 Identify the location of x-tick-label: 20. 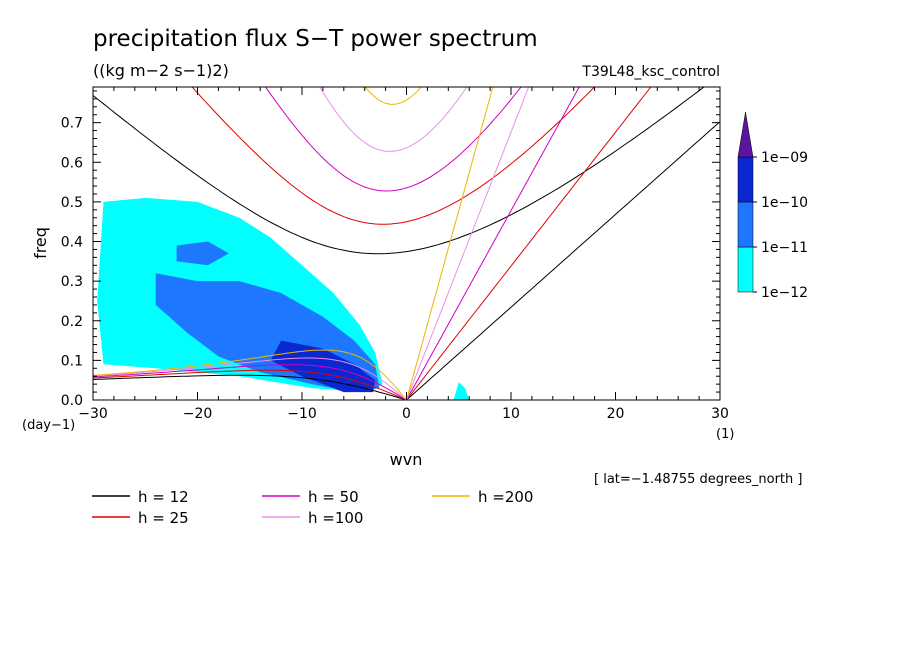
(616, 414).